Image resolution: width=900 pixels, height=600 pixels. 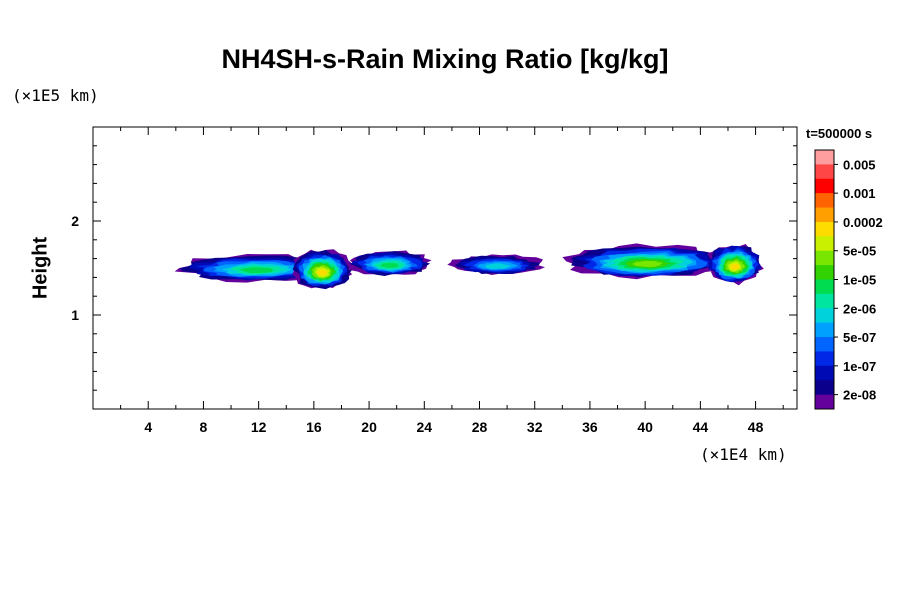 I want to click on colorbar-label: 5e-07, so click(x=859, y=337).